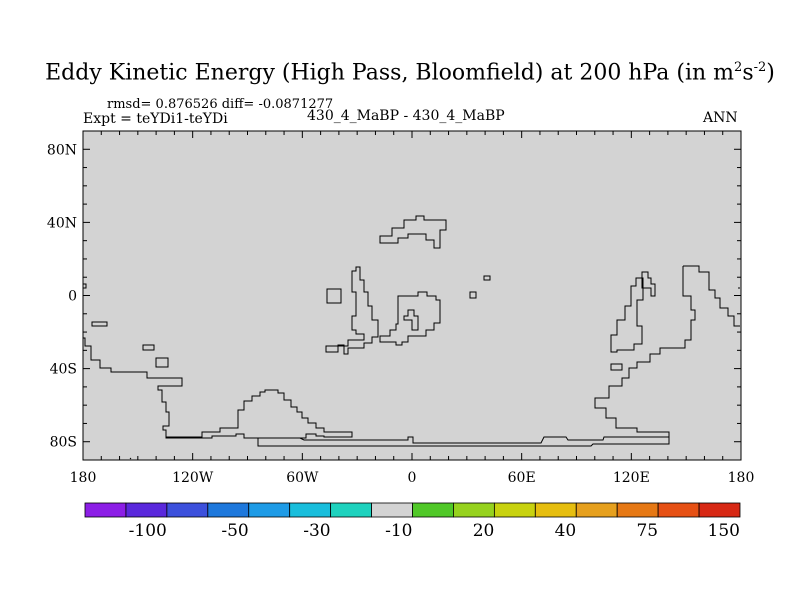 The width and height of the screenshot is (800, 600). What do you see at coordinates (62, 150) in the screenshot?
I see `y-tick-label: 80N` at bounding box center [62, 150].